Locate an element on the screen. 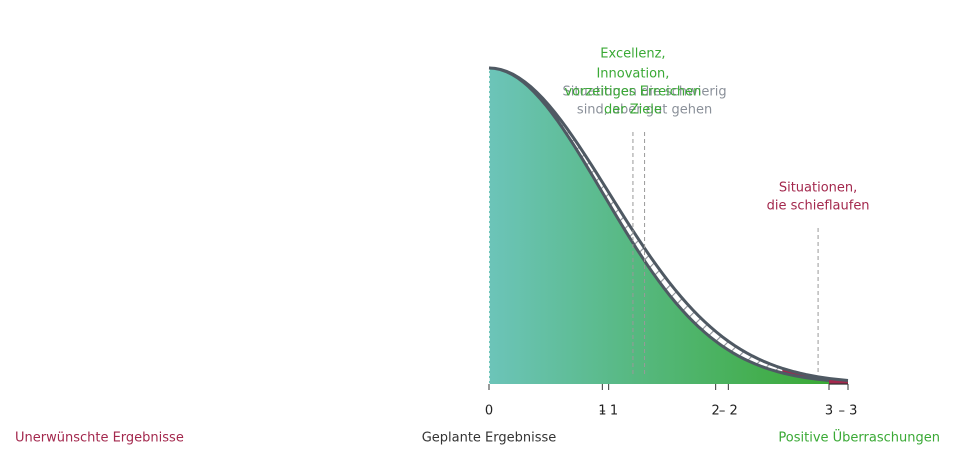 The width and height of the screenshot is (960, 462). x-tick-label: 2 is located at coordinates (716, 411).